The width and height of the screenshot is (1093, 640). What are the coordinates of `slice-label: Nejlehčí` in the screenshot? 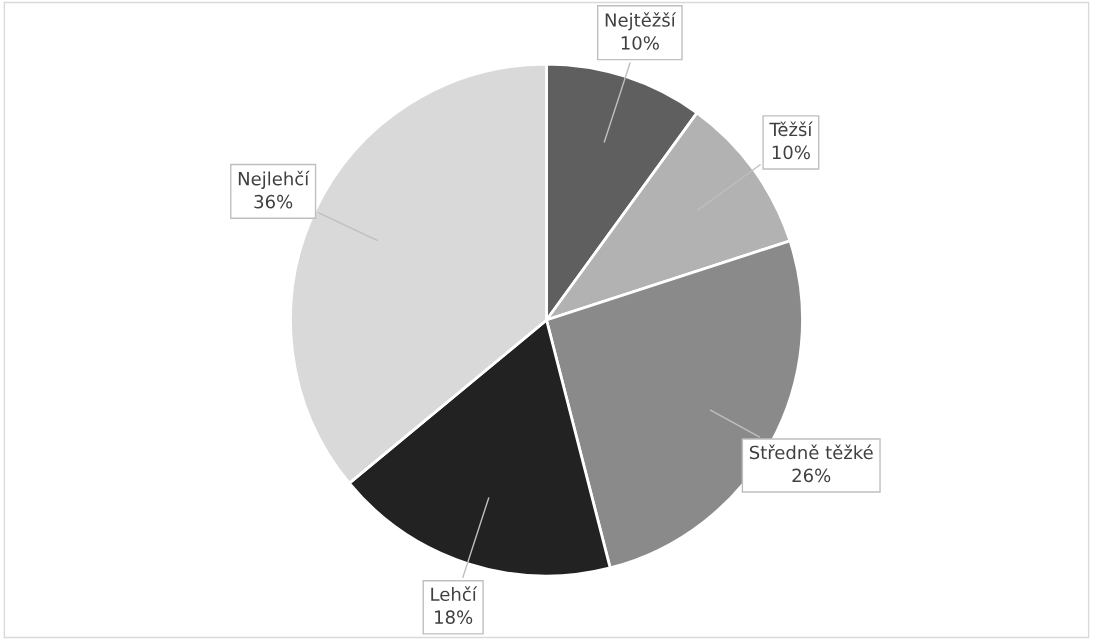 It's located at (274, 179).